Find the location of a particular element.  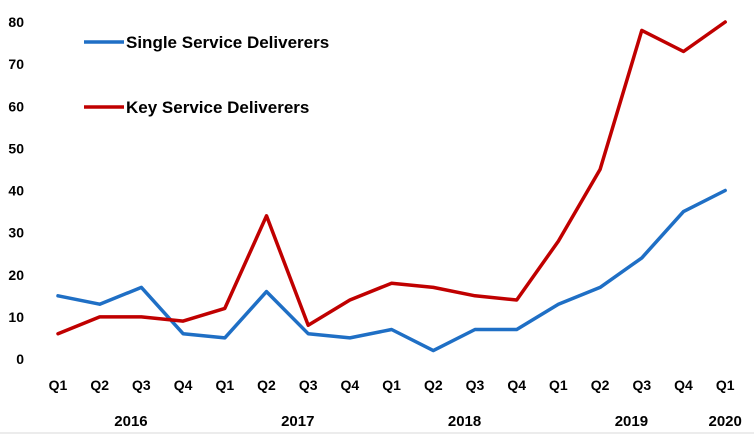

year-label: 2020 is located at coordinates (725, 421).